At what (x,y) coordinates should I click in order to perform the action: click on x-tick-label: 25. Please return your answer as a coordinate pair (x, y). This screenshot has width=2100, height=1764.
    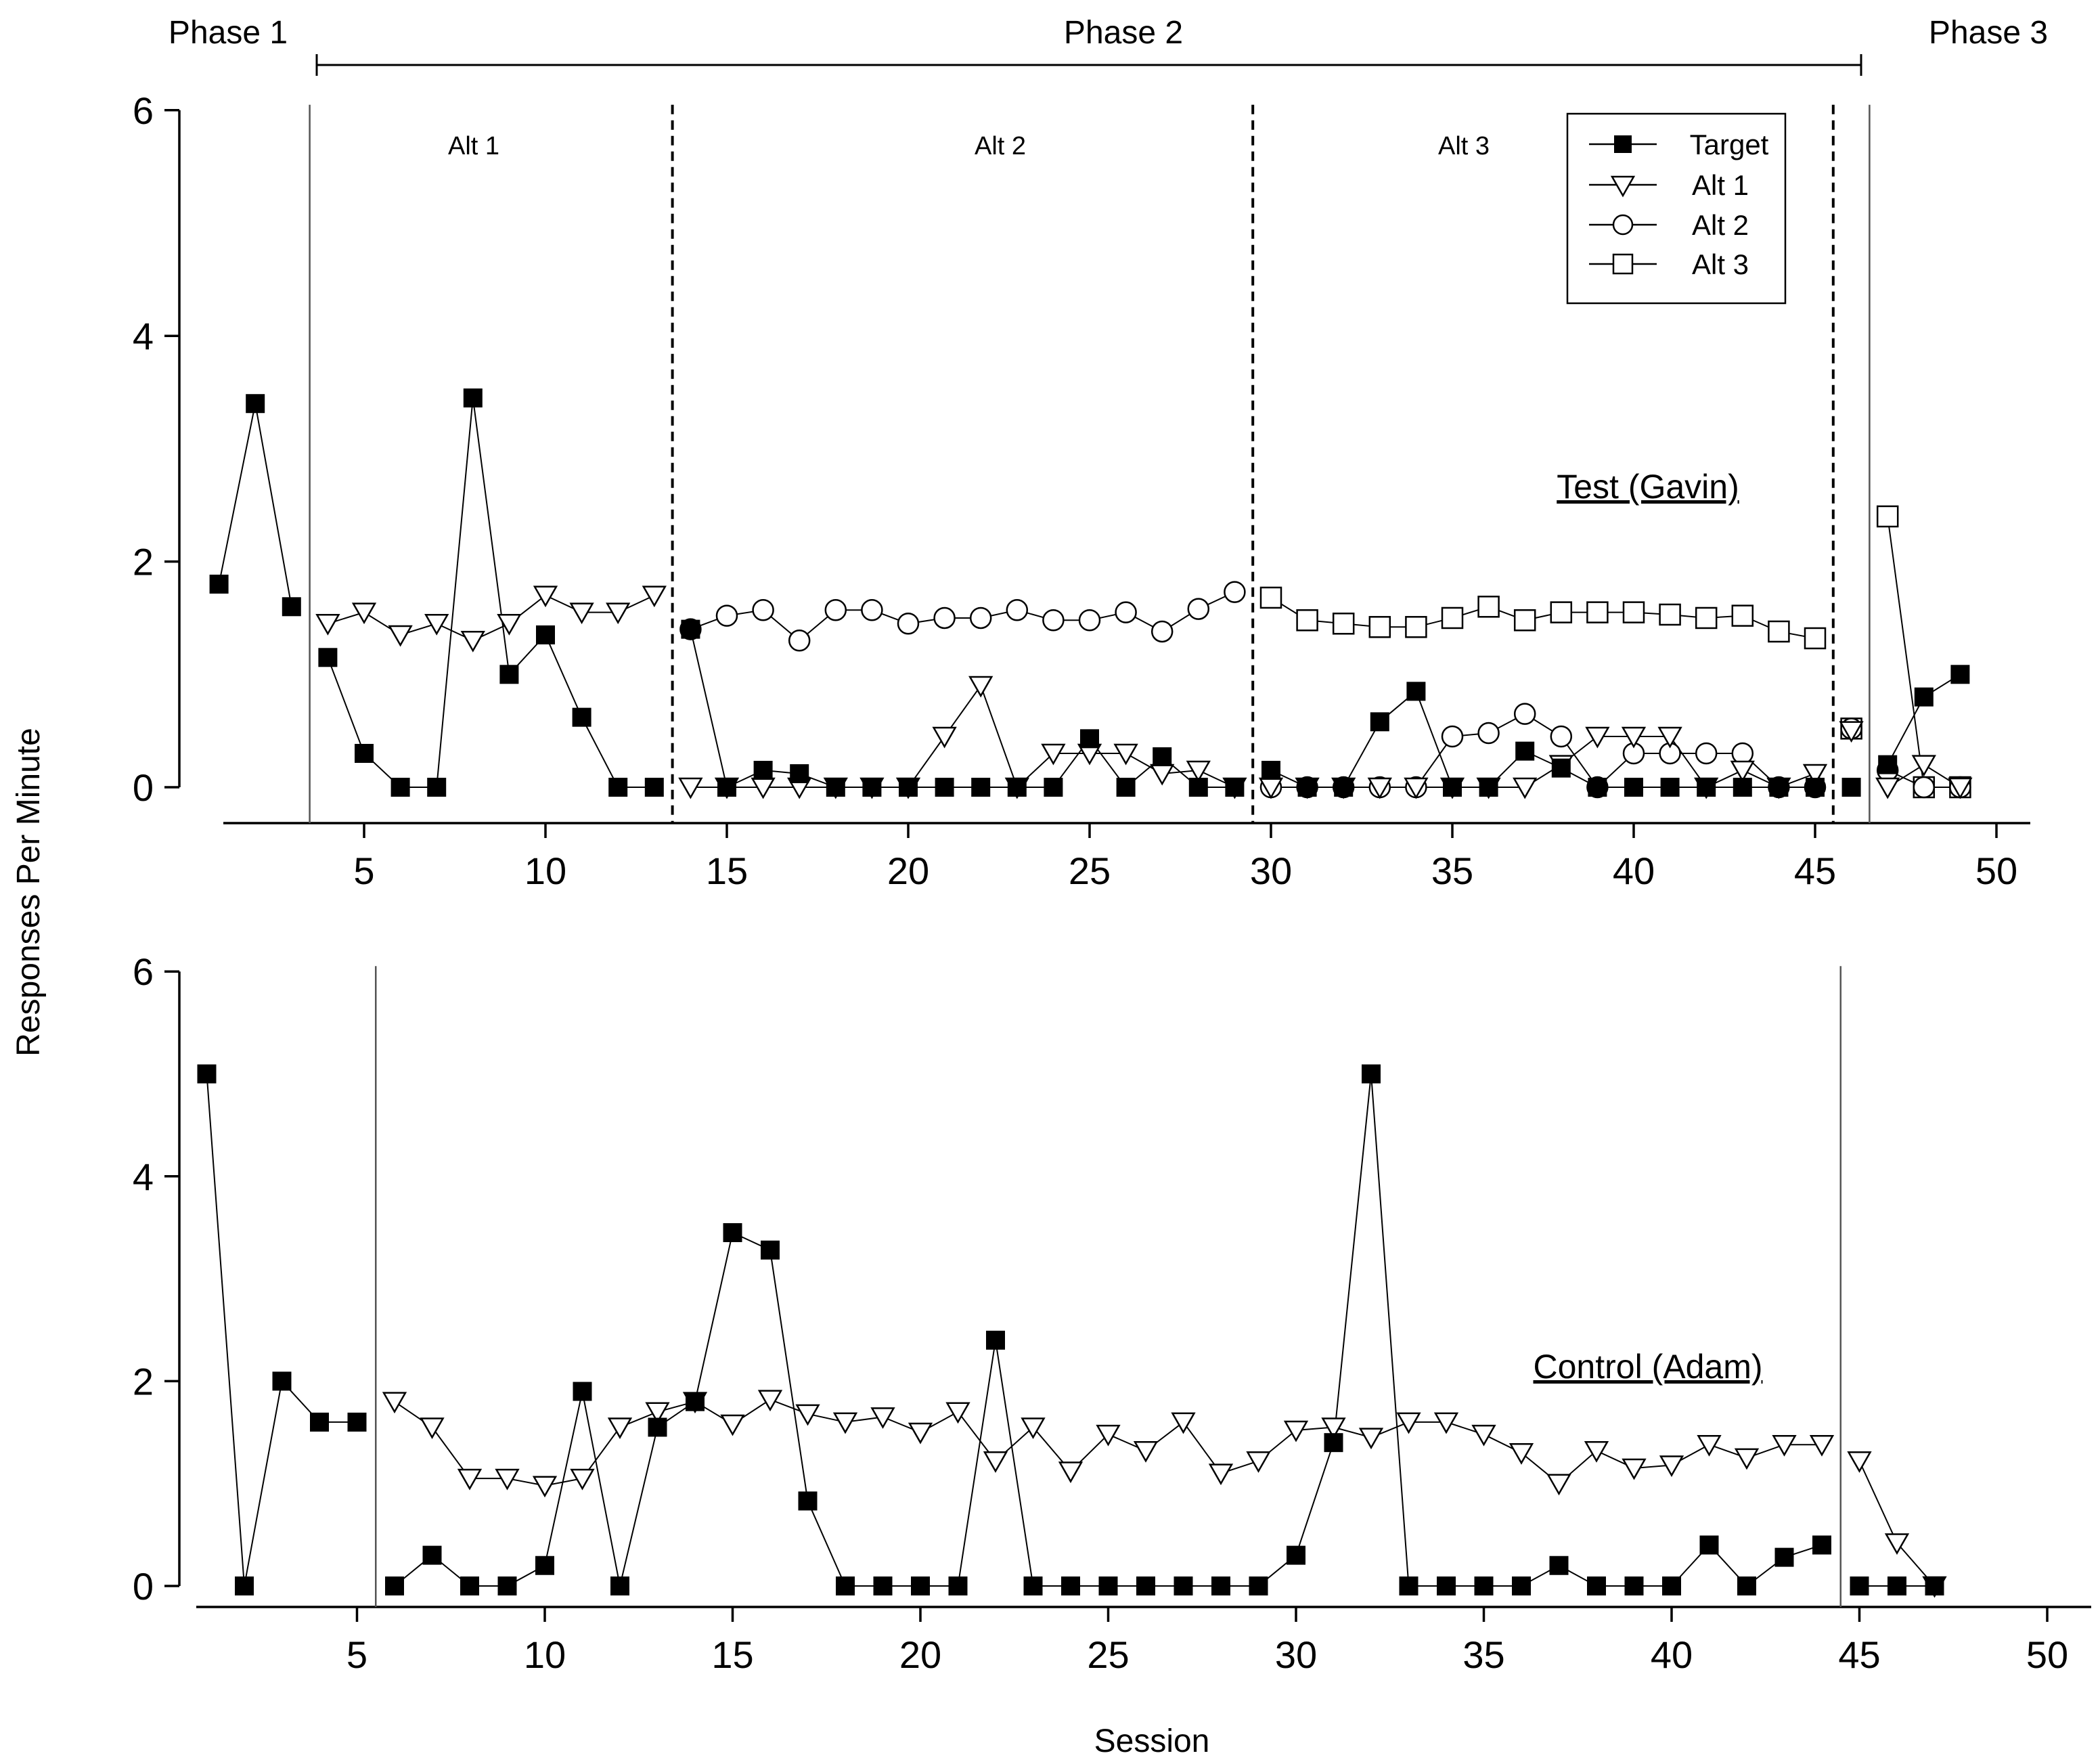
    Looking at the image, I should click on (1090, 871).